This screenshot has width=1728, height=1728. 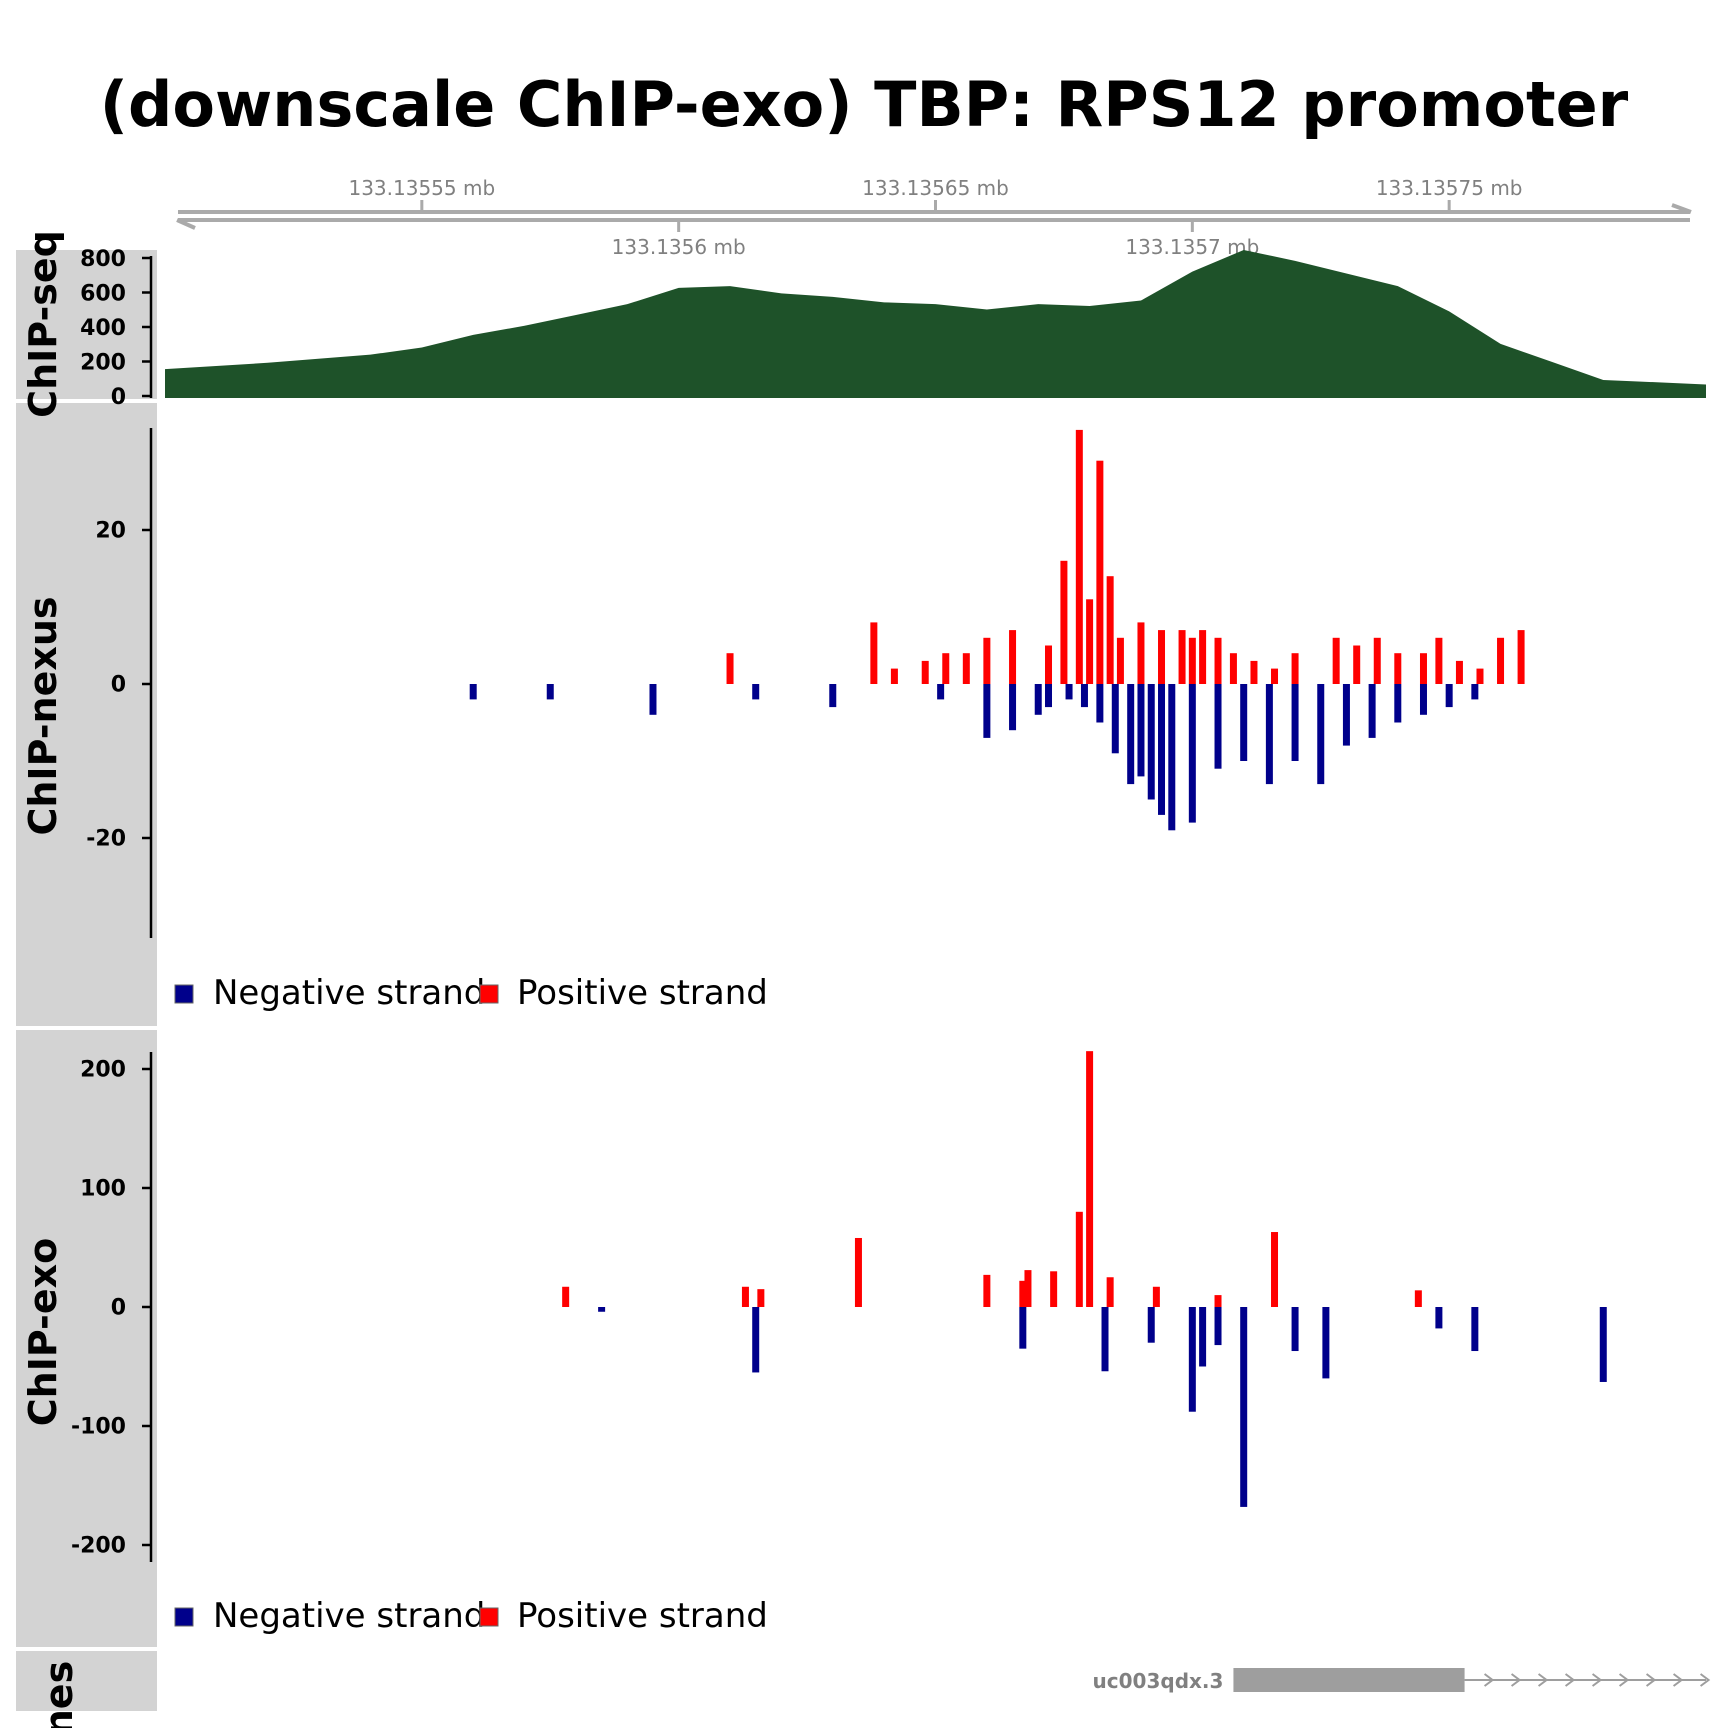 What do you see at coordinates (679, 247) in the screenshot?
I see `axis-tick-label-lower: 133.1356 mb` at bounding box center [679, 247].